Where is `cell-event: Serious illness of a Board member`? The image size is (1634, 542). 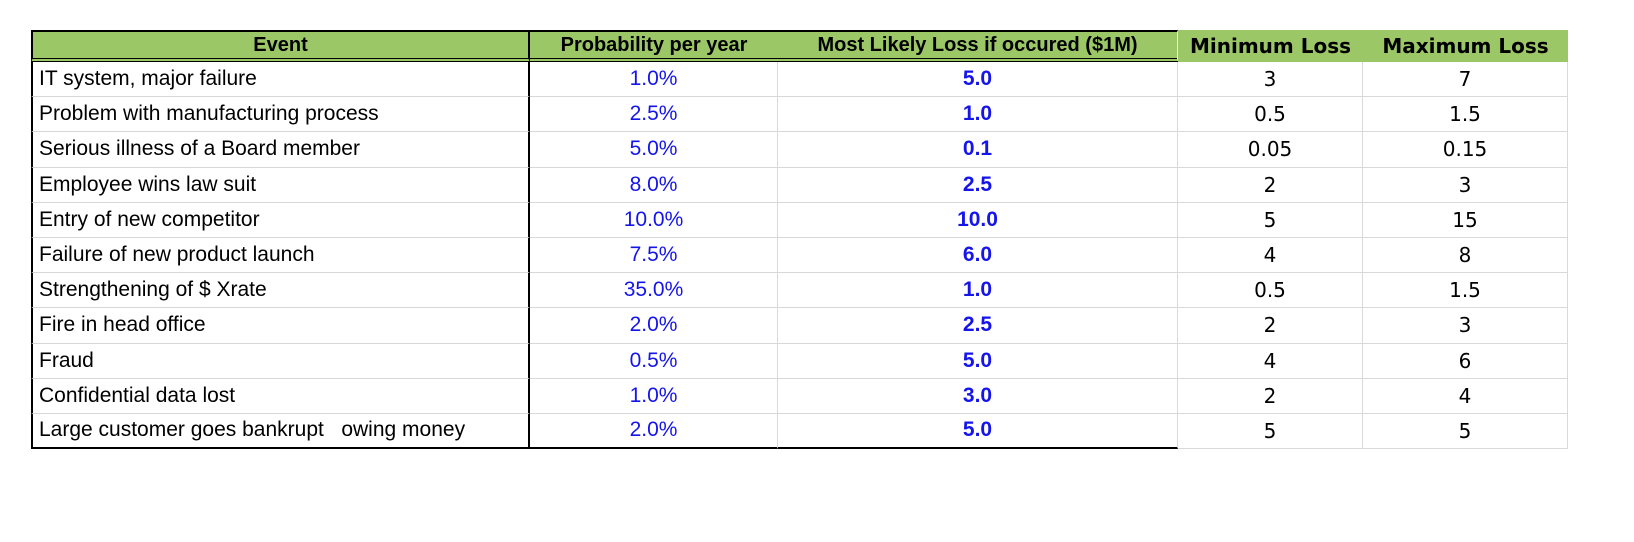
cell-event: Serious illness of a Board member is located at coordinates (280, 150).